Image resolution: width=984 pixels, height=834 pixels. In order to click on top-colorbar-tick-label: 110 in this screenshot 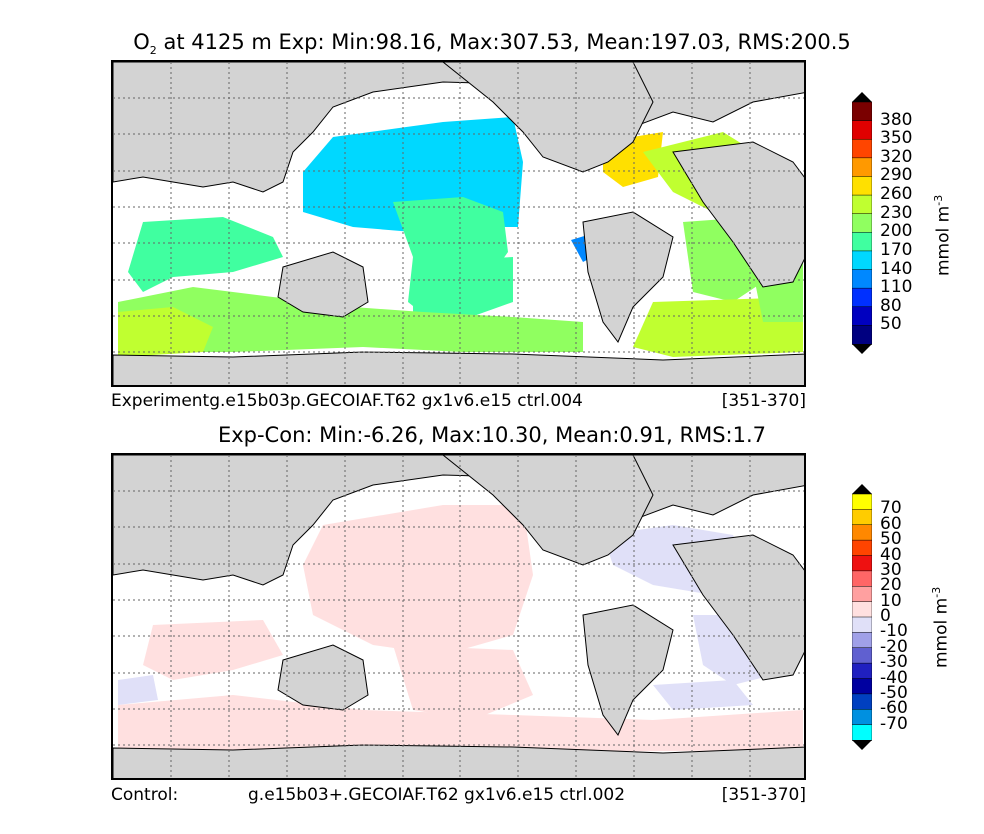, I will do `click(896, 287)`.